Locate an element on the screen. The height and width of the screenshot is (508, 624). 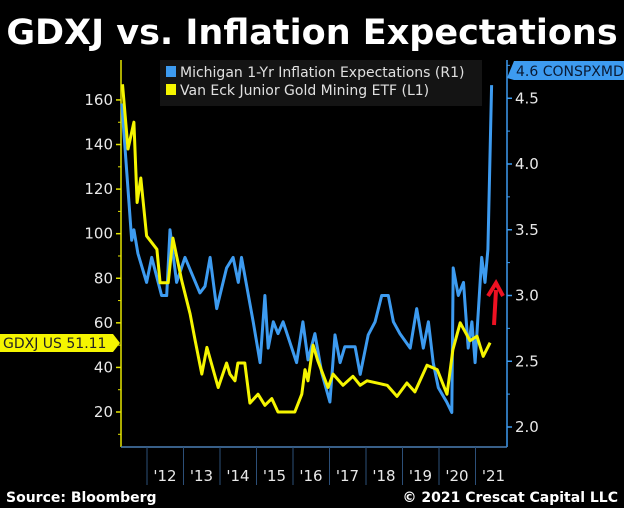
left-tag-shape is located at coordinates (60, 343).